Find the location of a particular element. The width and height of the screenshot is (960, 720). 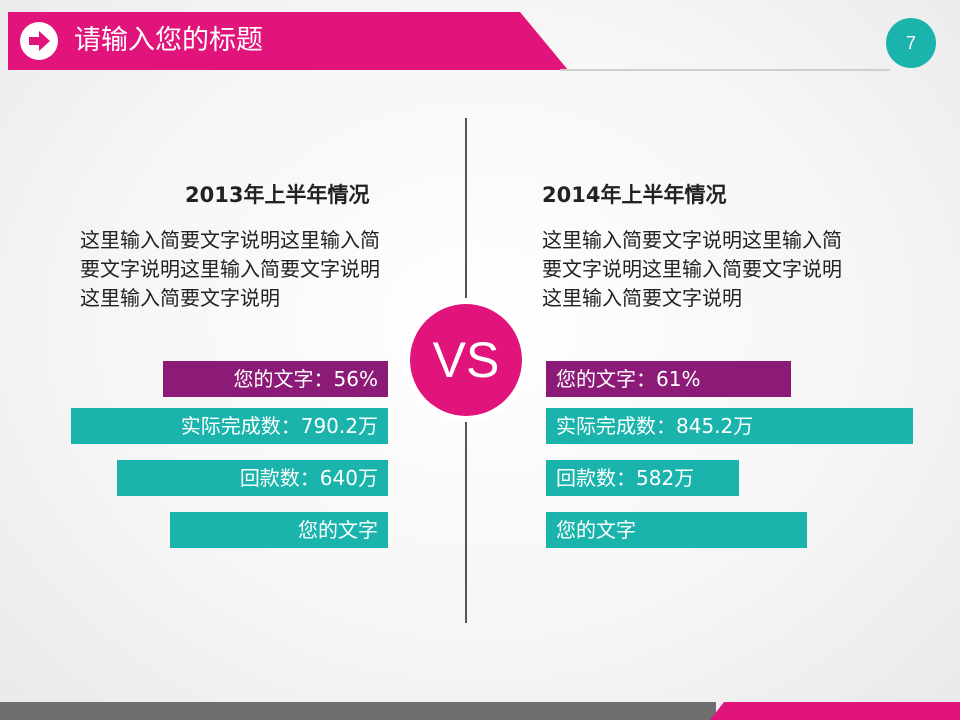

footer-stripe-gray is located at coordinates (358, 711).